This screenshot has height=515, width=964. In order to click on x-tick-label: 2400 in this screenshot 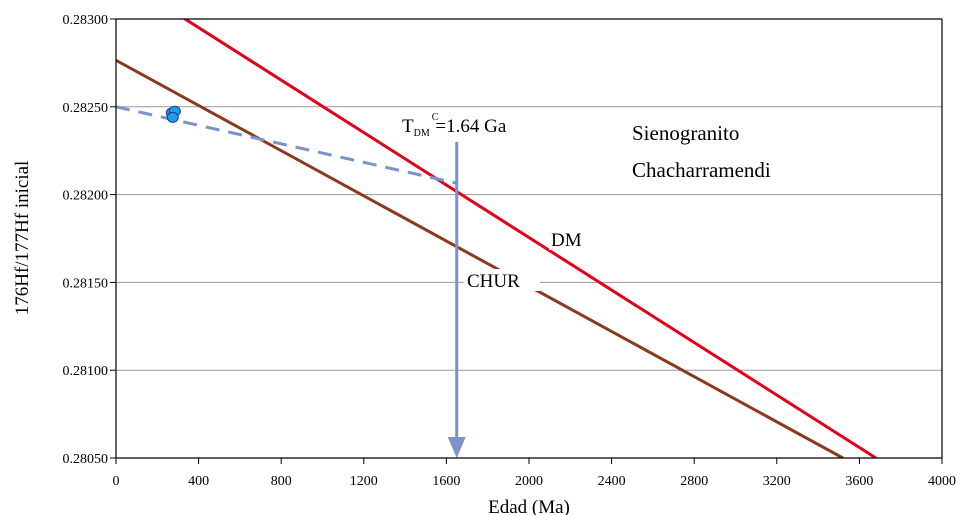, I will do `click(612, 481)`.